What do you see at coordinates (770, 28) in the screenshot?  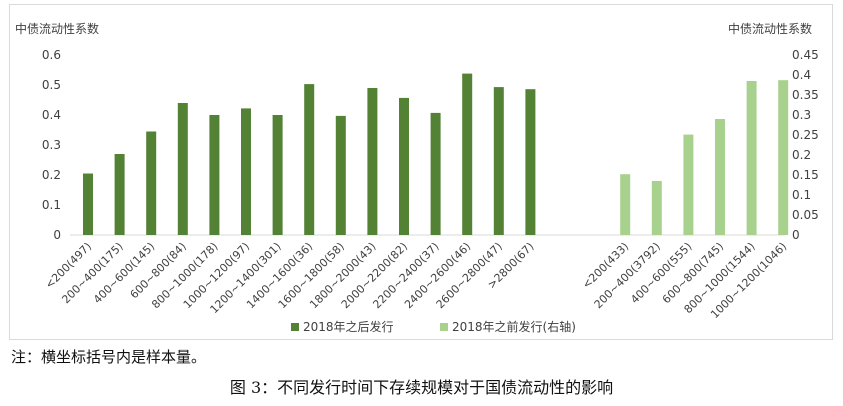 I see `y-axis-right-title: 中债流动性系数` at bounding box center [770, 28].